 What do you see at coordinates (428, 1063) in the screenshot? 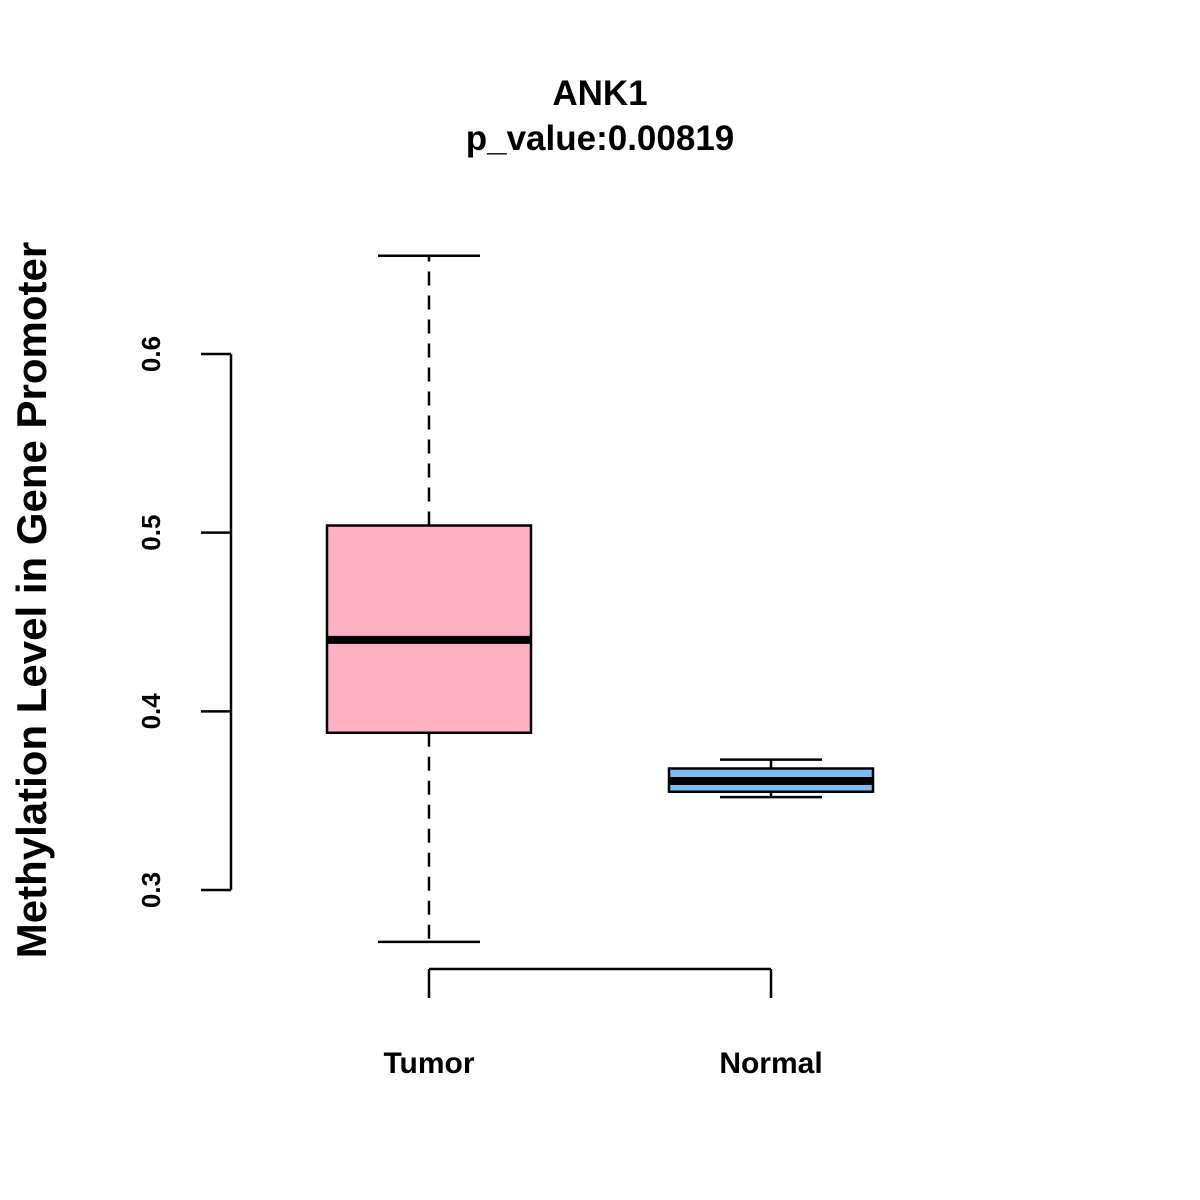
I see `x-tick-label: Tumor` at bounding box center [428, 1063].